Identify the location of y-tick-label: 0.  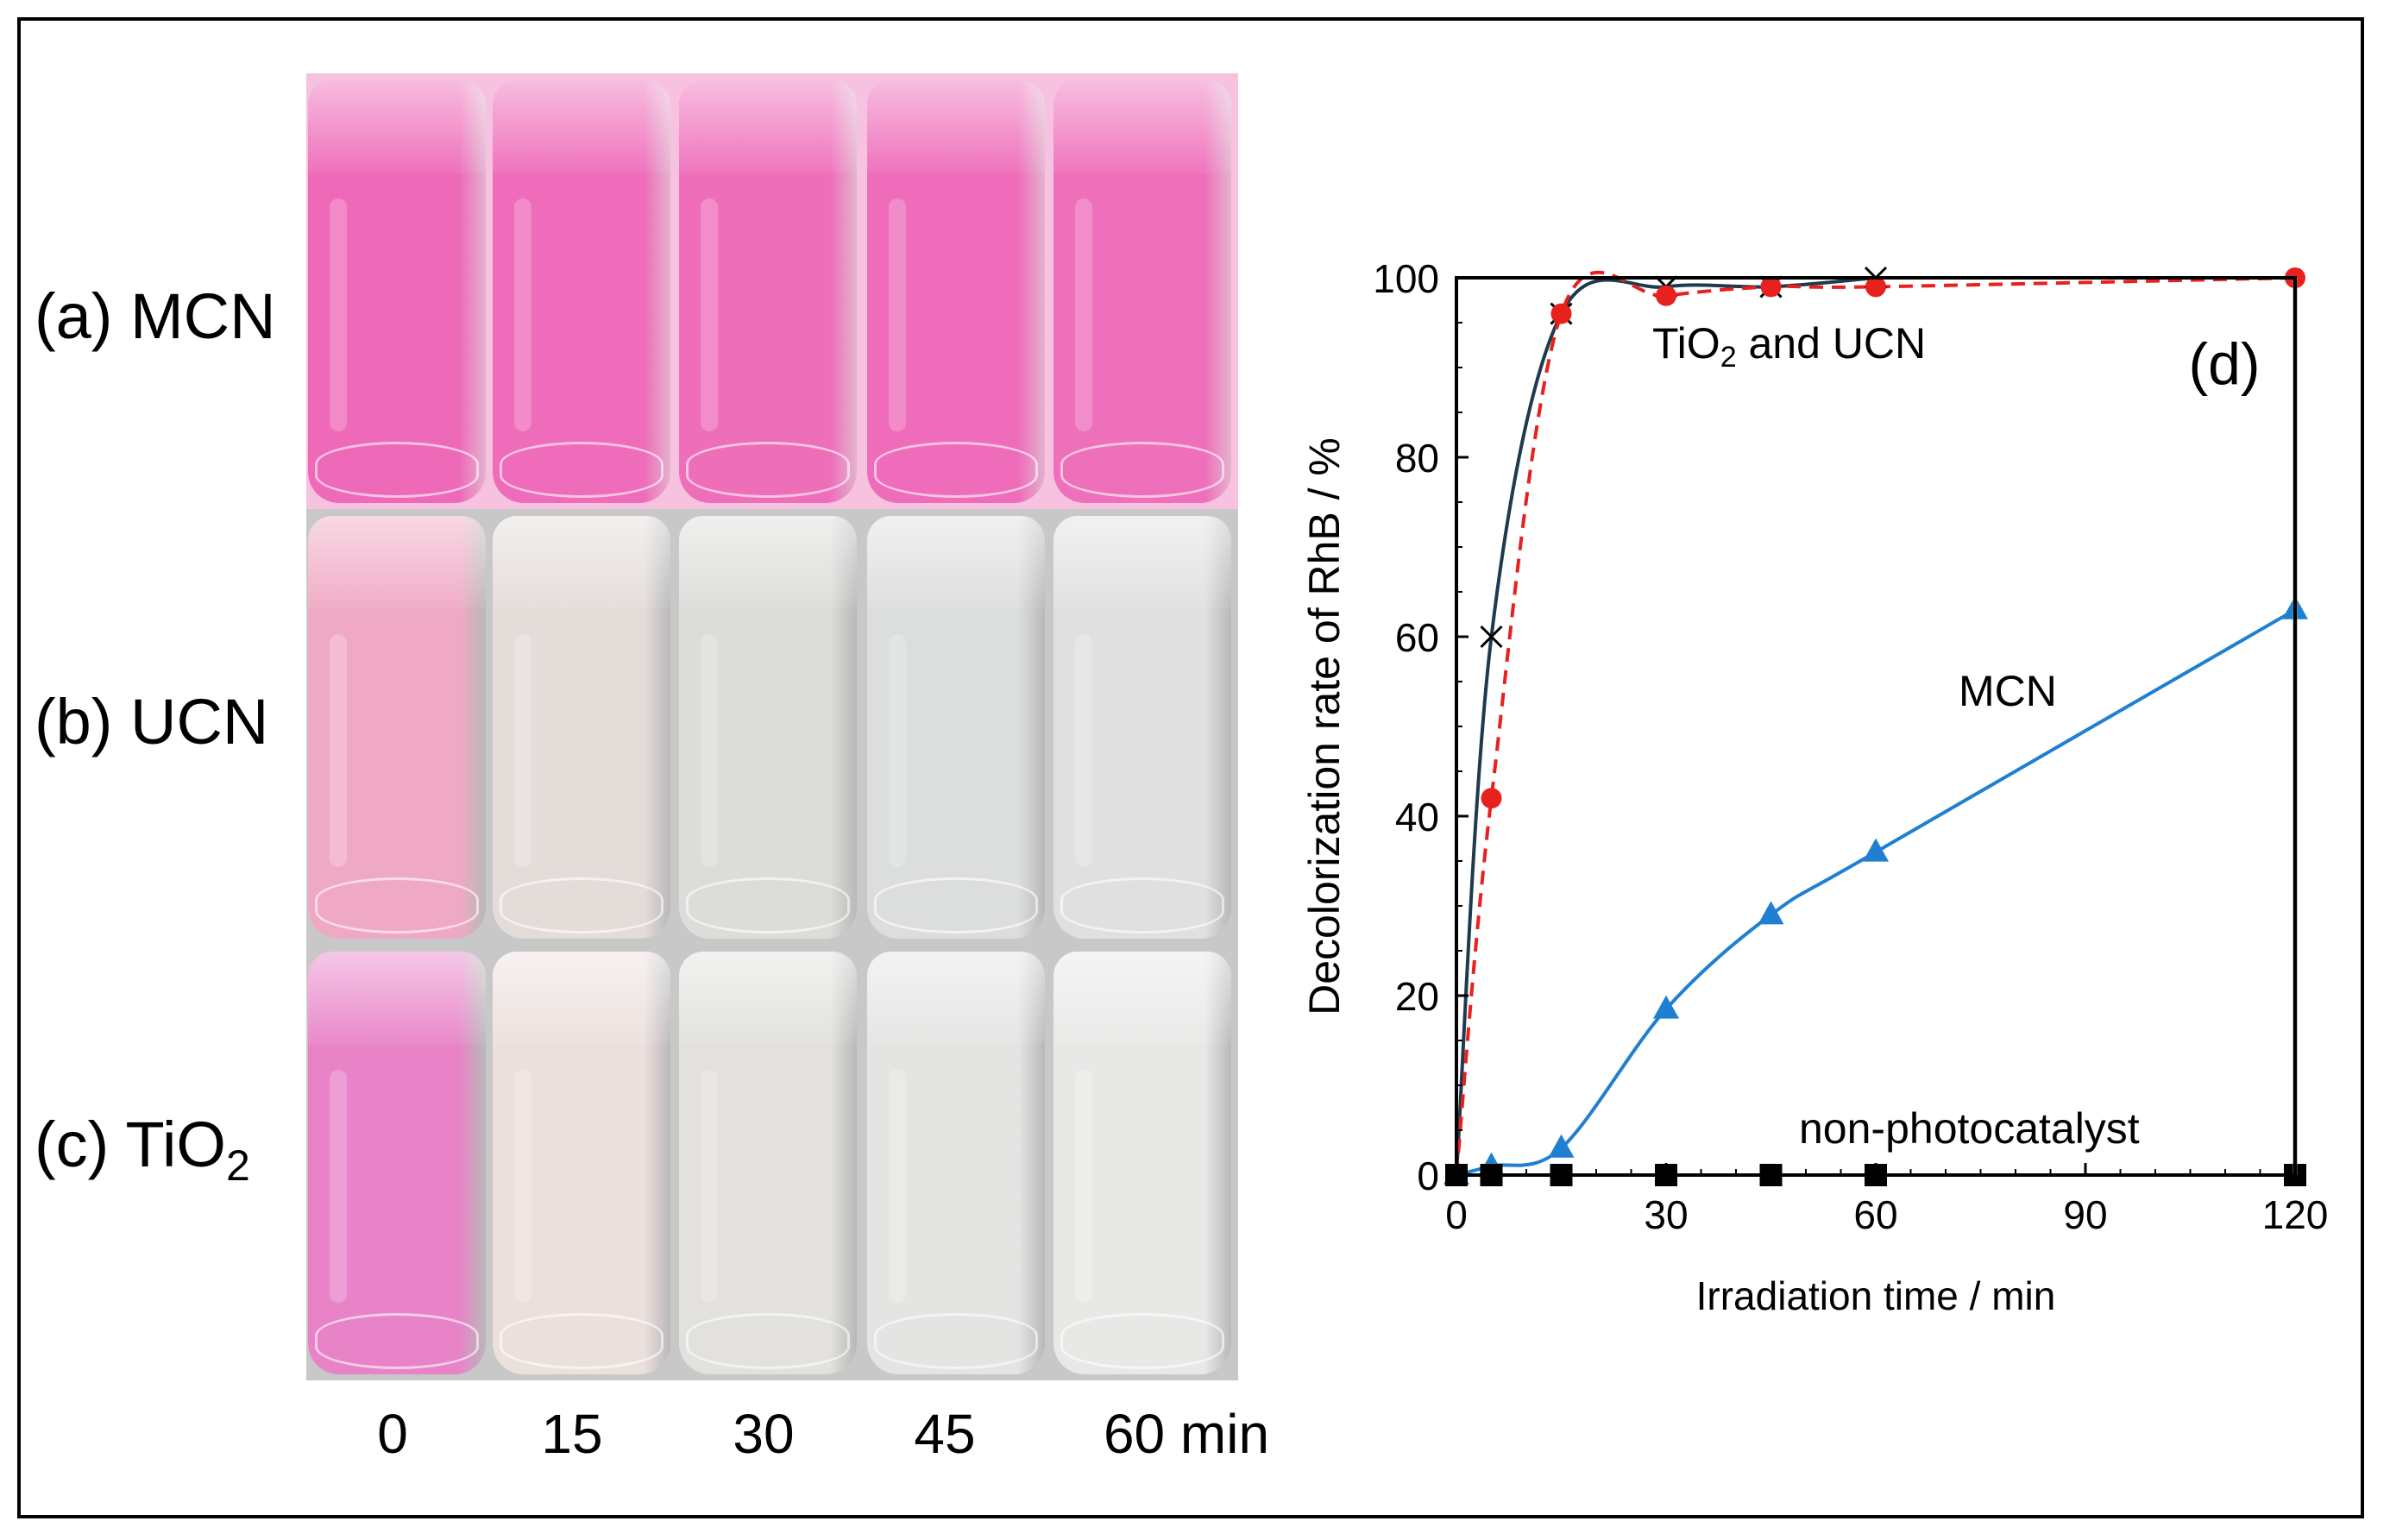
(1428, 1176).